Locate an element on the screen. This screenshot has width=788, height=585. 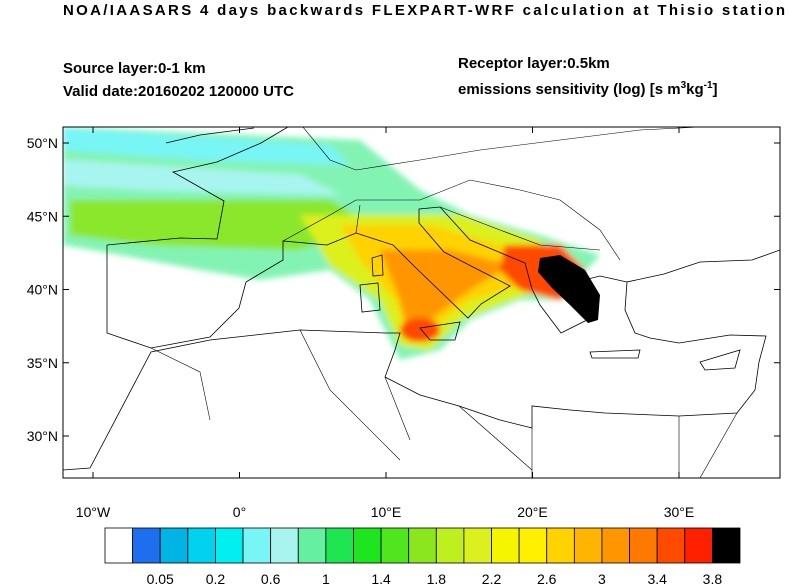
units-text: ] is located at coordinates (715, 89).